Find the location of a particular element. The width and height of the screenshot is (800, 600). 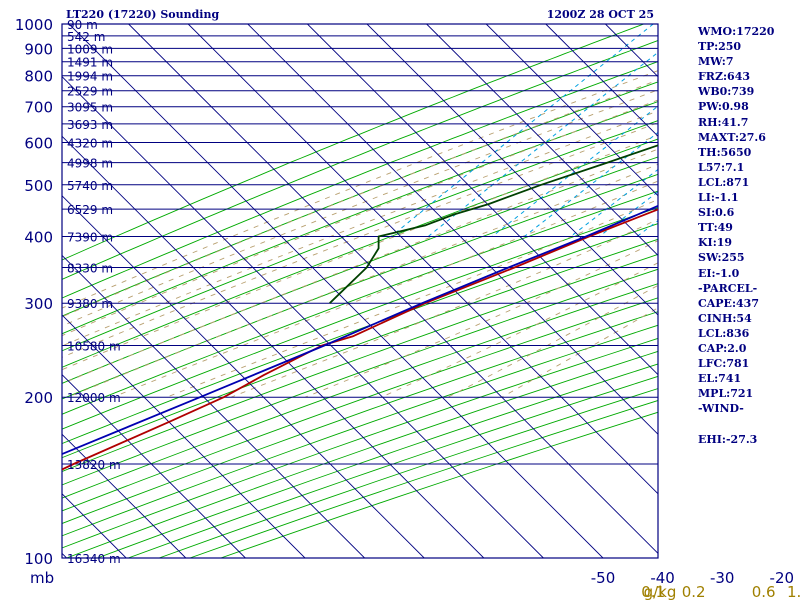

height-label: 12000 m is located at coordinates (94, 398).